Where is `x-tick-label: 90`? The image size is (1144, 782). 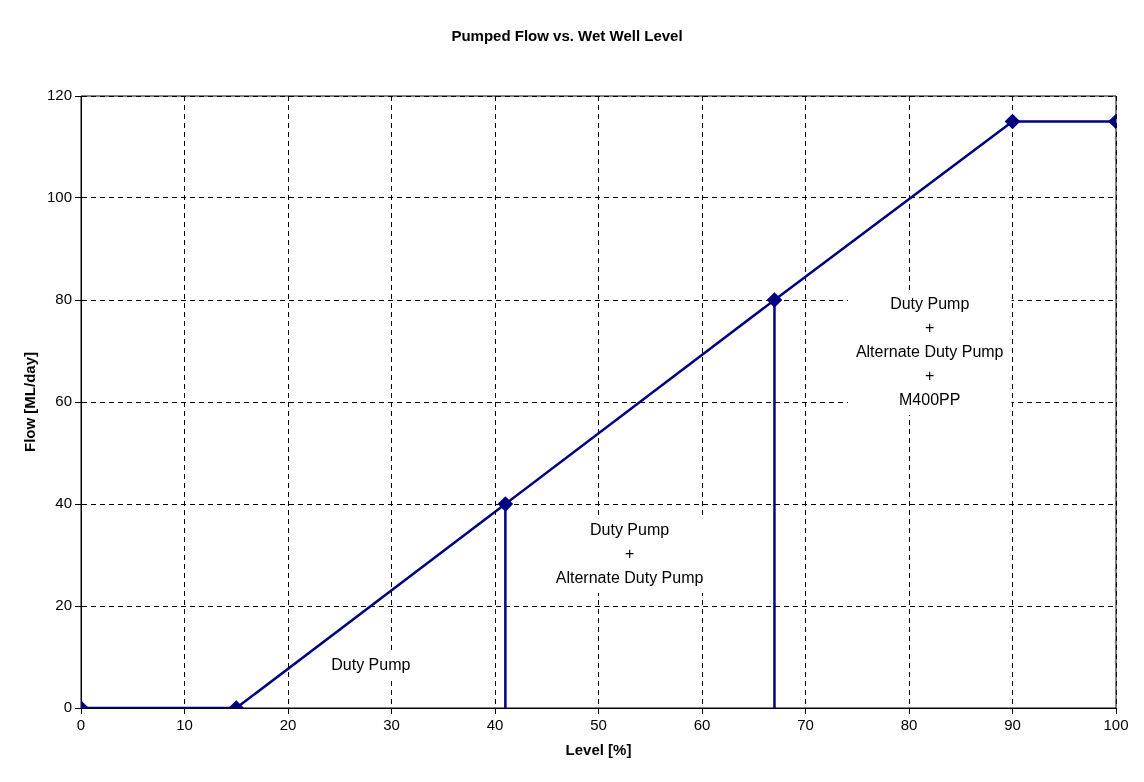
x-tick-label: 90 is located at coordinates (1012, 725).